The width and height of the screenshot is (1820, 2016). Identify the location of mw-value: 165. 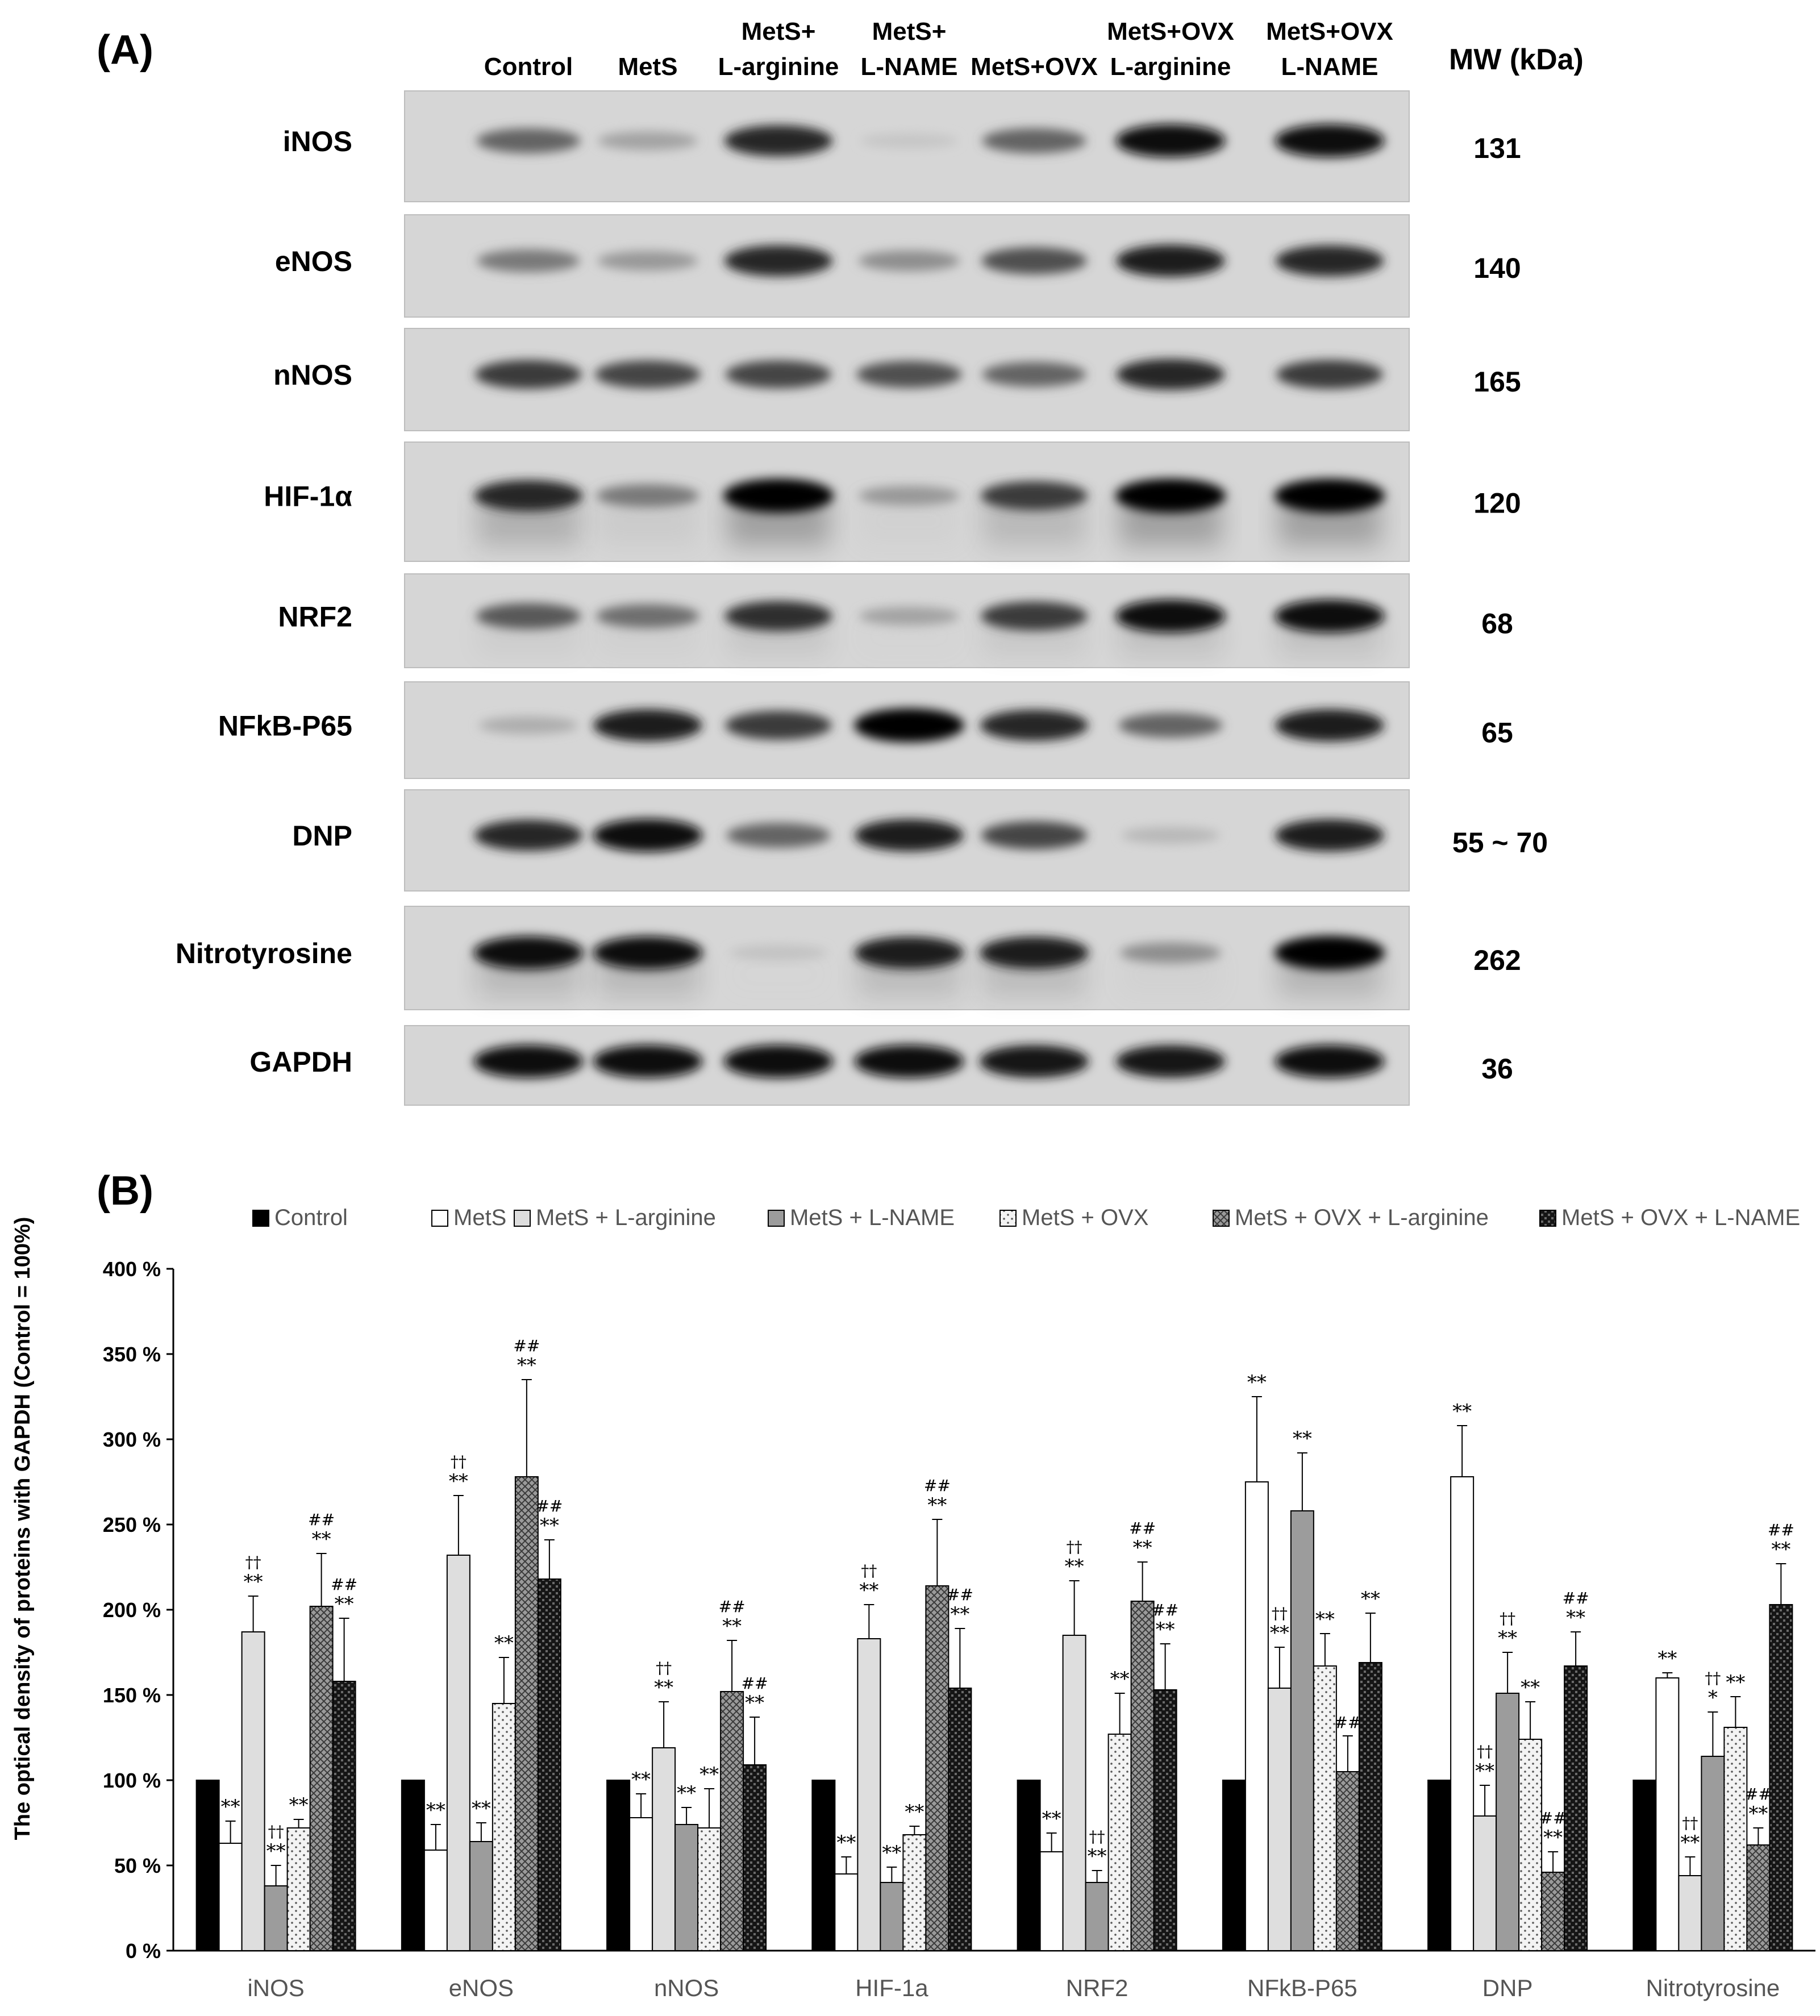
(1497, 382).